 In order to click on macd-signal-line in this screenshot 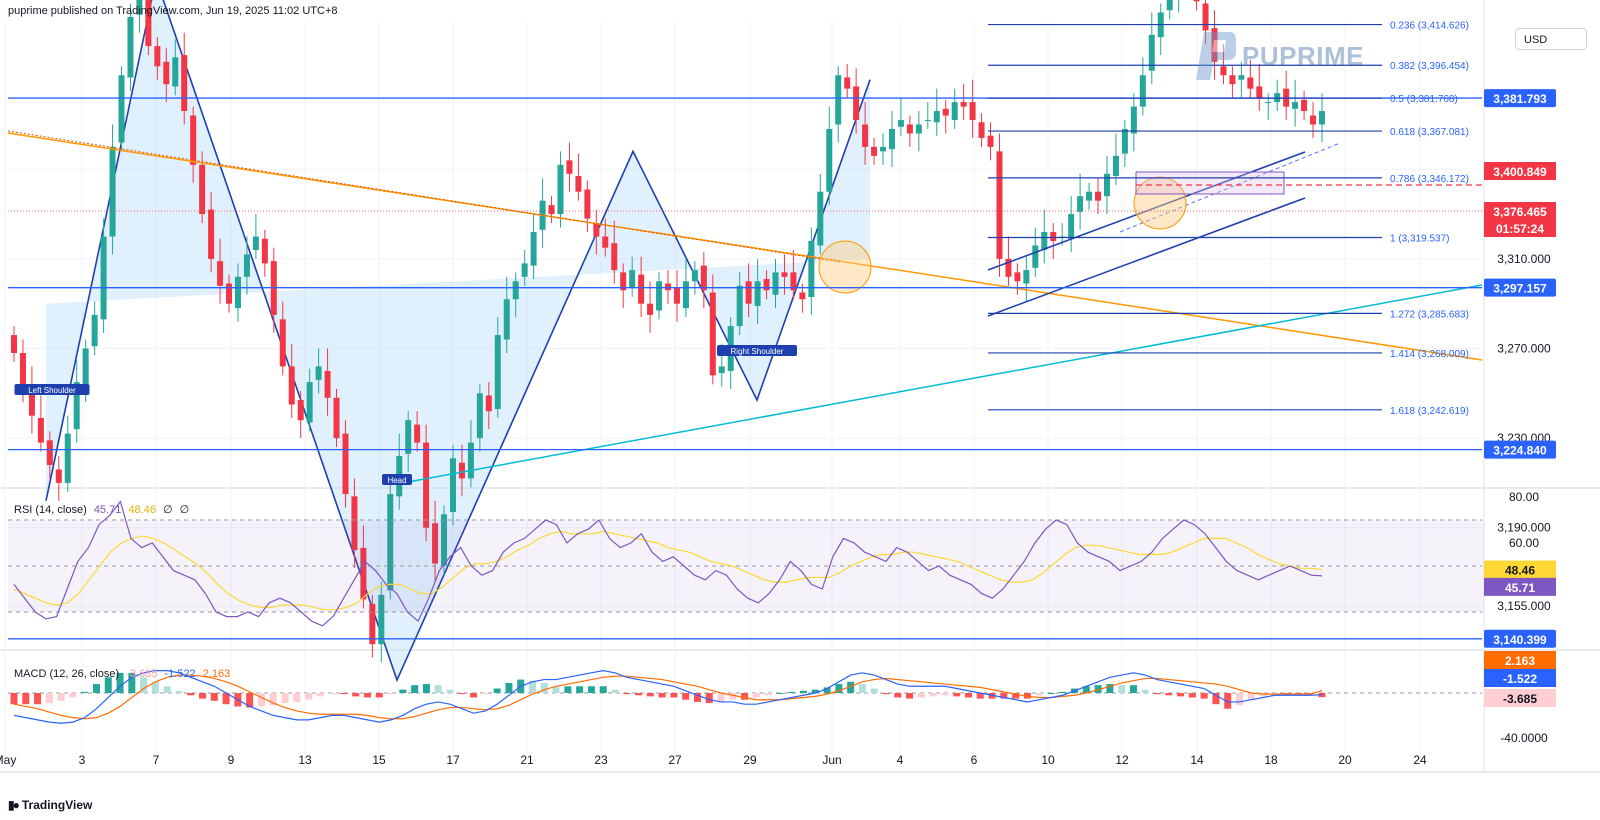, I will do `click(668, 697)`.